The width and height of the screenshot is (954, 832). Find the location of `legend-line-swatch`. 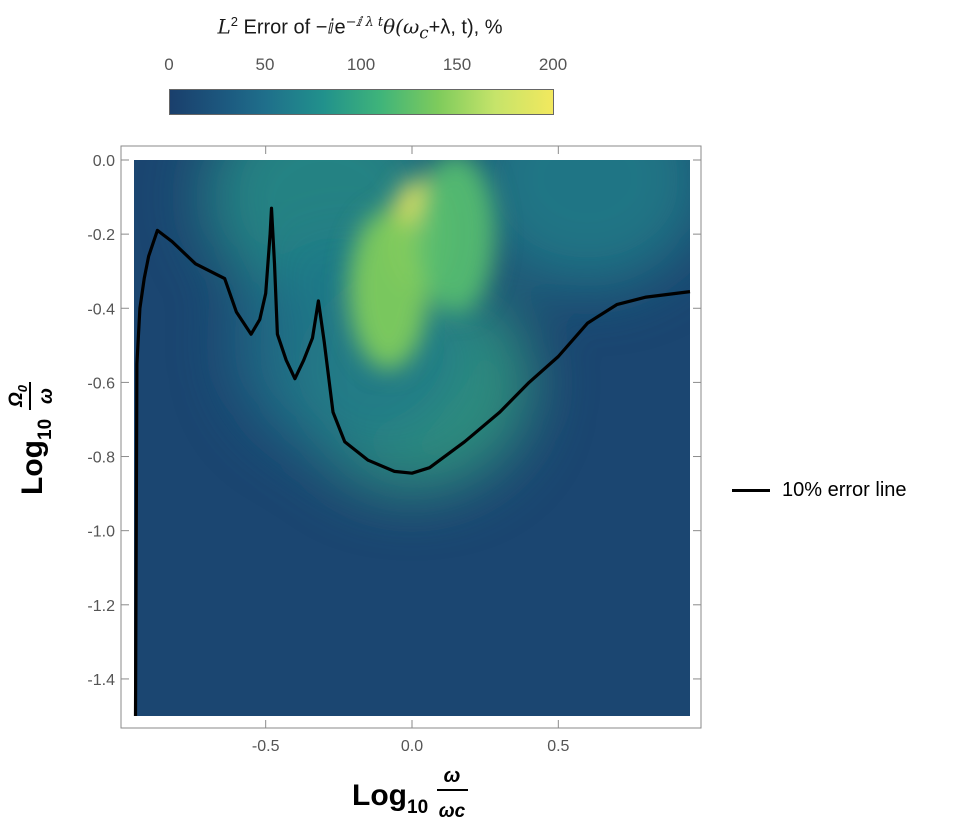

legend-line-swatch is located at coordinates (751, 490).